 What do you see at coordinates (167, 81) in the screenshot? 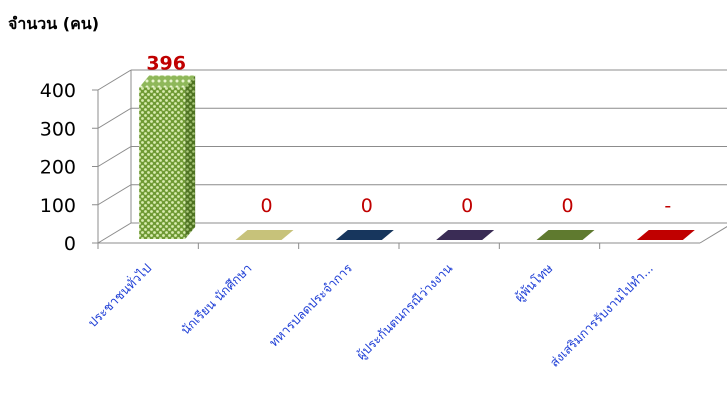
I see `bar-top` at bounding box center [167, 81].